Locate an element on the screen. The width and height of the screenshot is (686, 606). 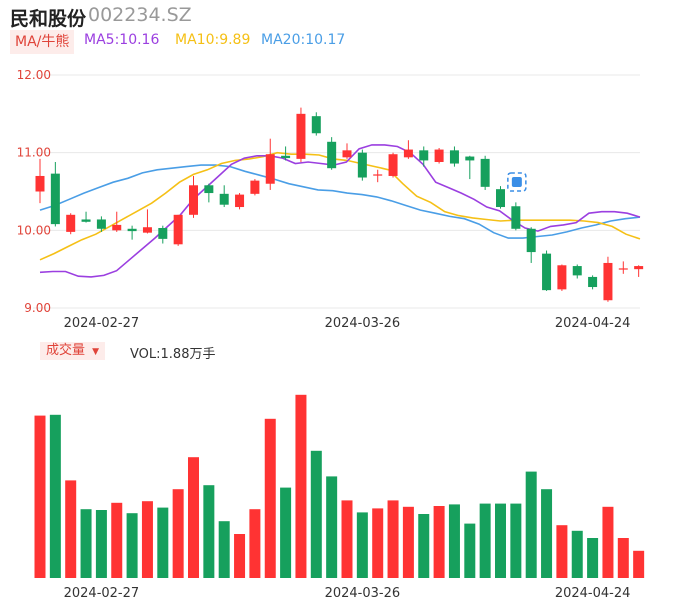
marker-icon is located at coordinates (516, 182).